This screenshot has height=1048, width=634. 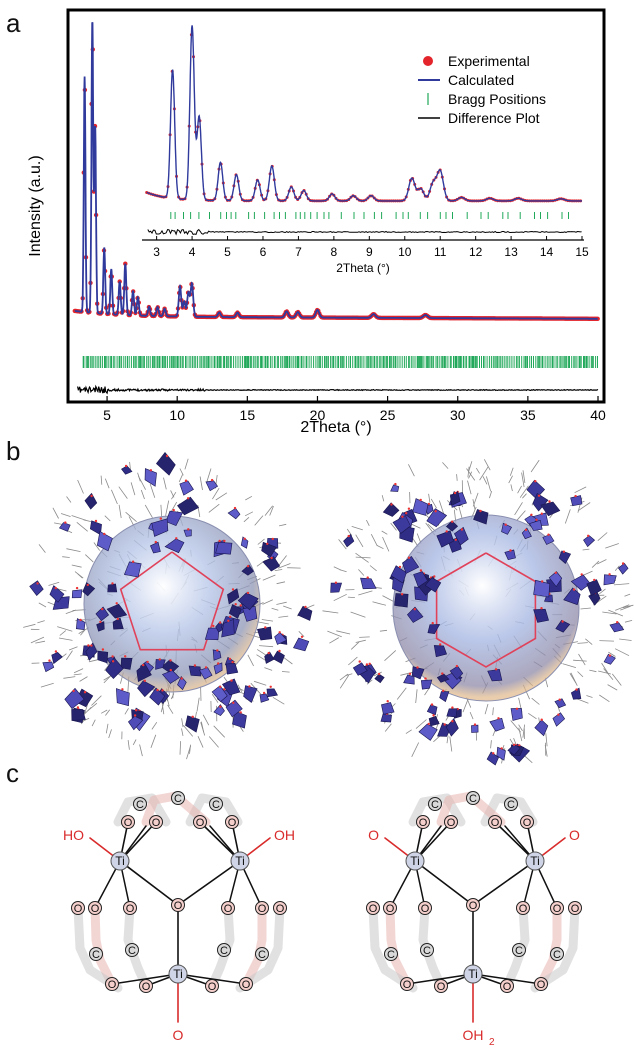 What do you see at coordinates (511, 252) in the screenshot?
I see `inset-x-tick-label: 13` at bounding box center [511, 252].